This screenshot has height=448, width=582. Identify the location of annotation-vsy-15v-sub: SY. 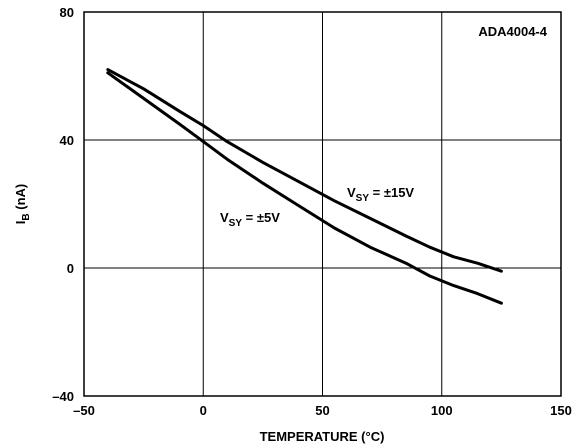
(363, 198).